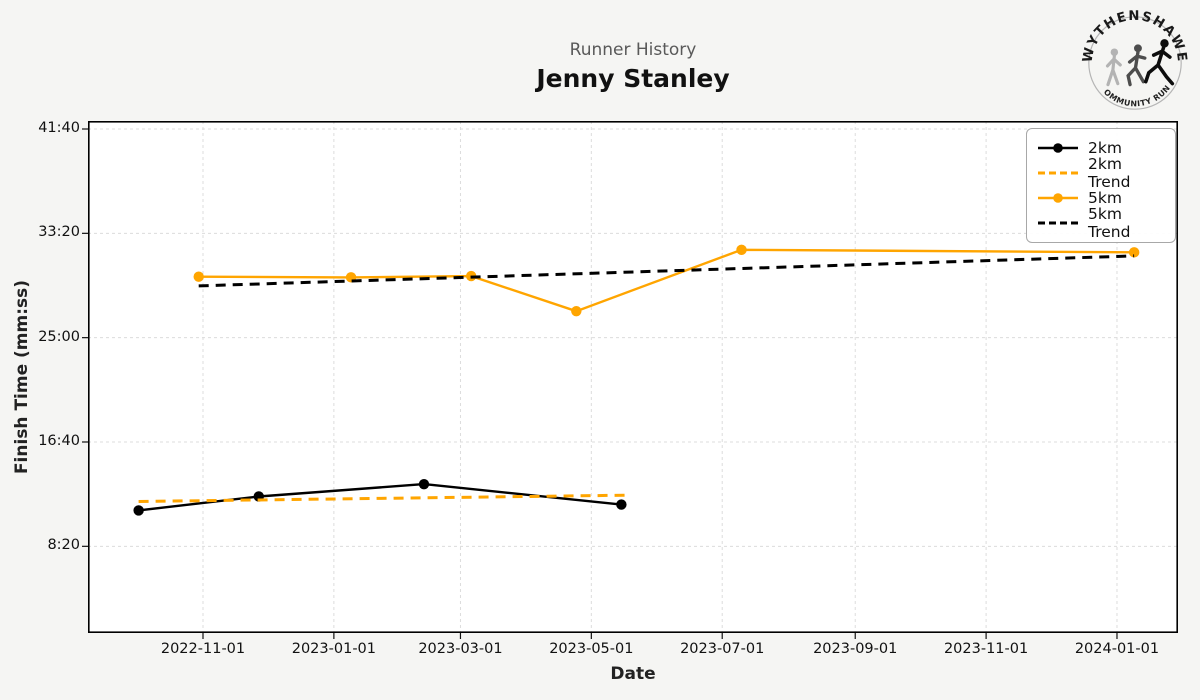 The width and height of the screenshot is (1200, 700). What do you see at coordinates (1058, 197) in the screenshot?
I see `legend-sample-5km` at bounding box center [1058, 197].